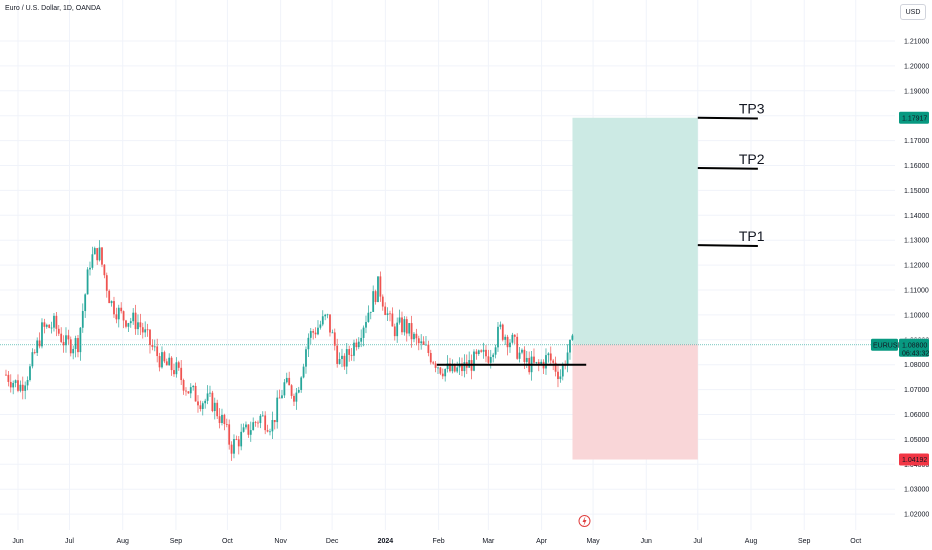 This screenshot has width=932, height=550. What do you see at coordinates (916, 141) in the screenshot?
I see `y-tick-label: 1.17000` at bounding box center [916, 141].